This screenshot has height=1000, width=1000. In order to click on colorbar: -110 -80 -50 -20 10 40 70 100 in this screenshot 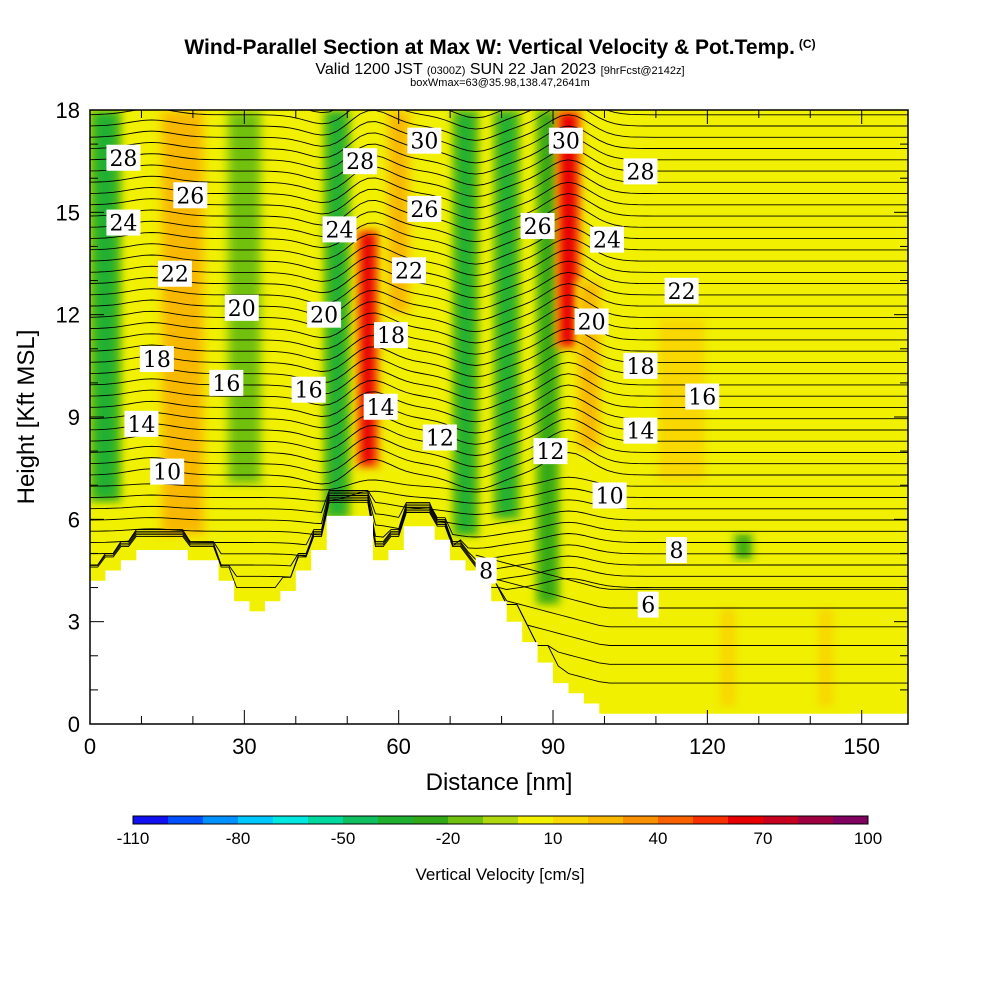, I will do `click(499, 831)`.